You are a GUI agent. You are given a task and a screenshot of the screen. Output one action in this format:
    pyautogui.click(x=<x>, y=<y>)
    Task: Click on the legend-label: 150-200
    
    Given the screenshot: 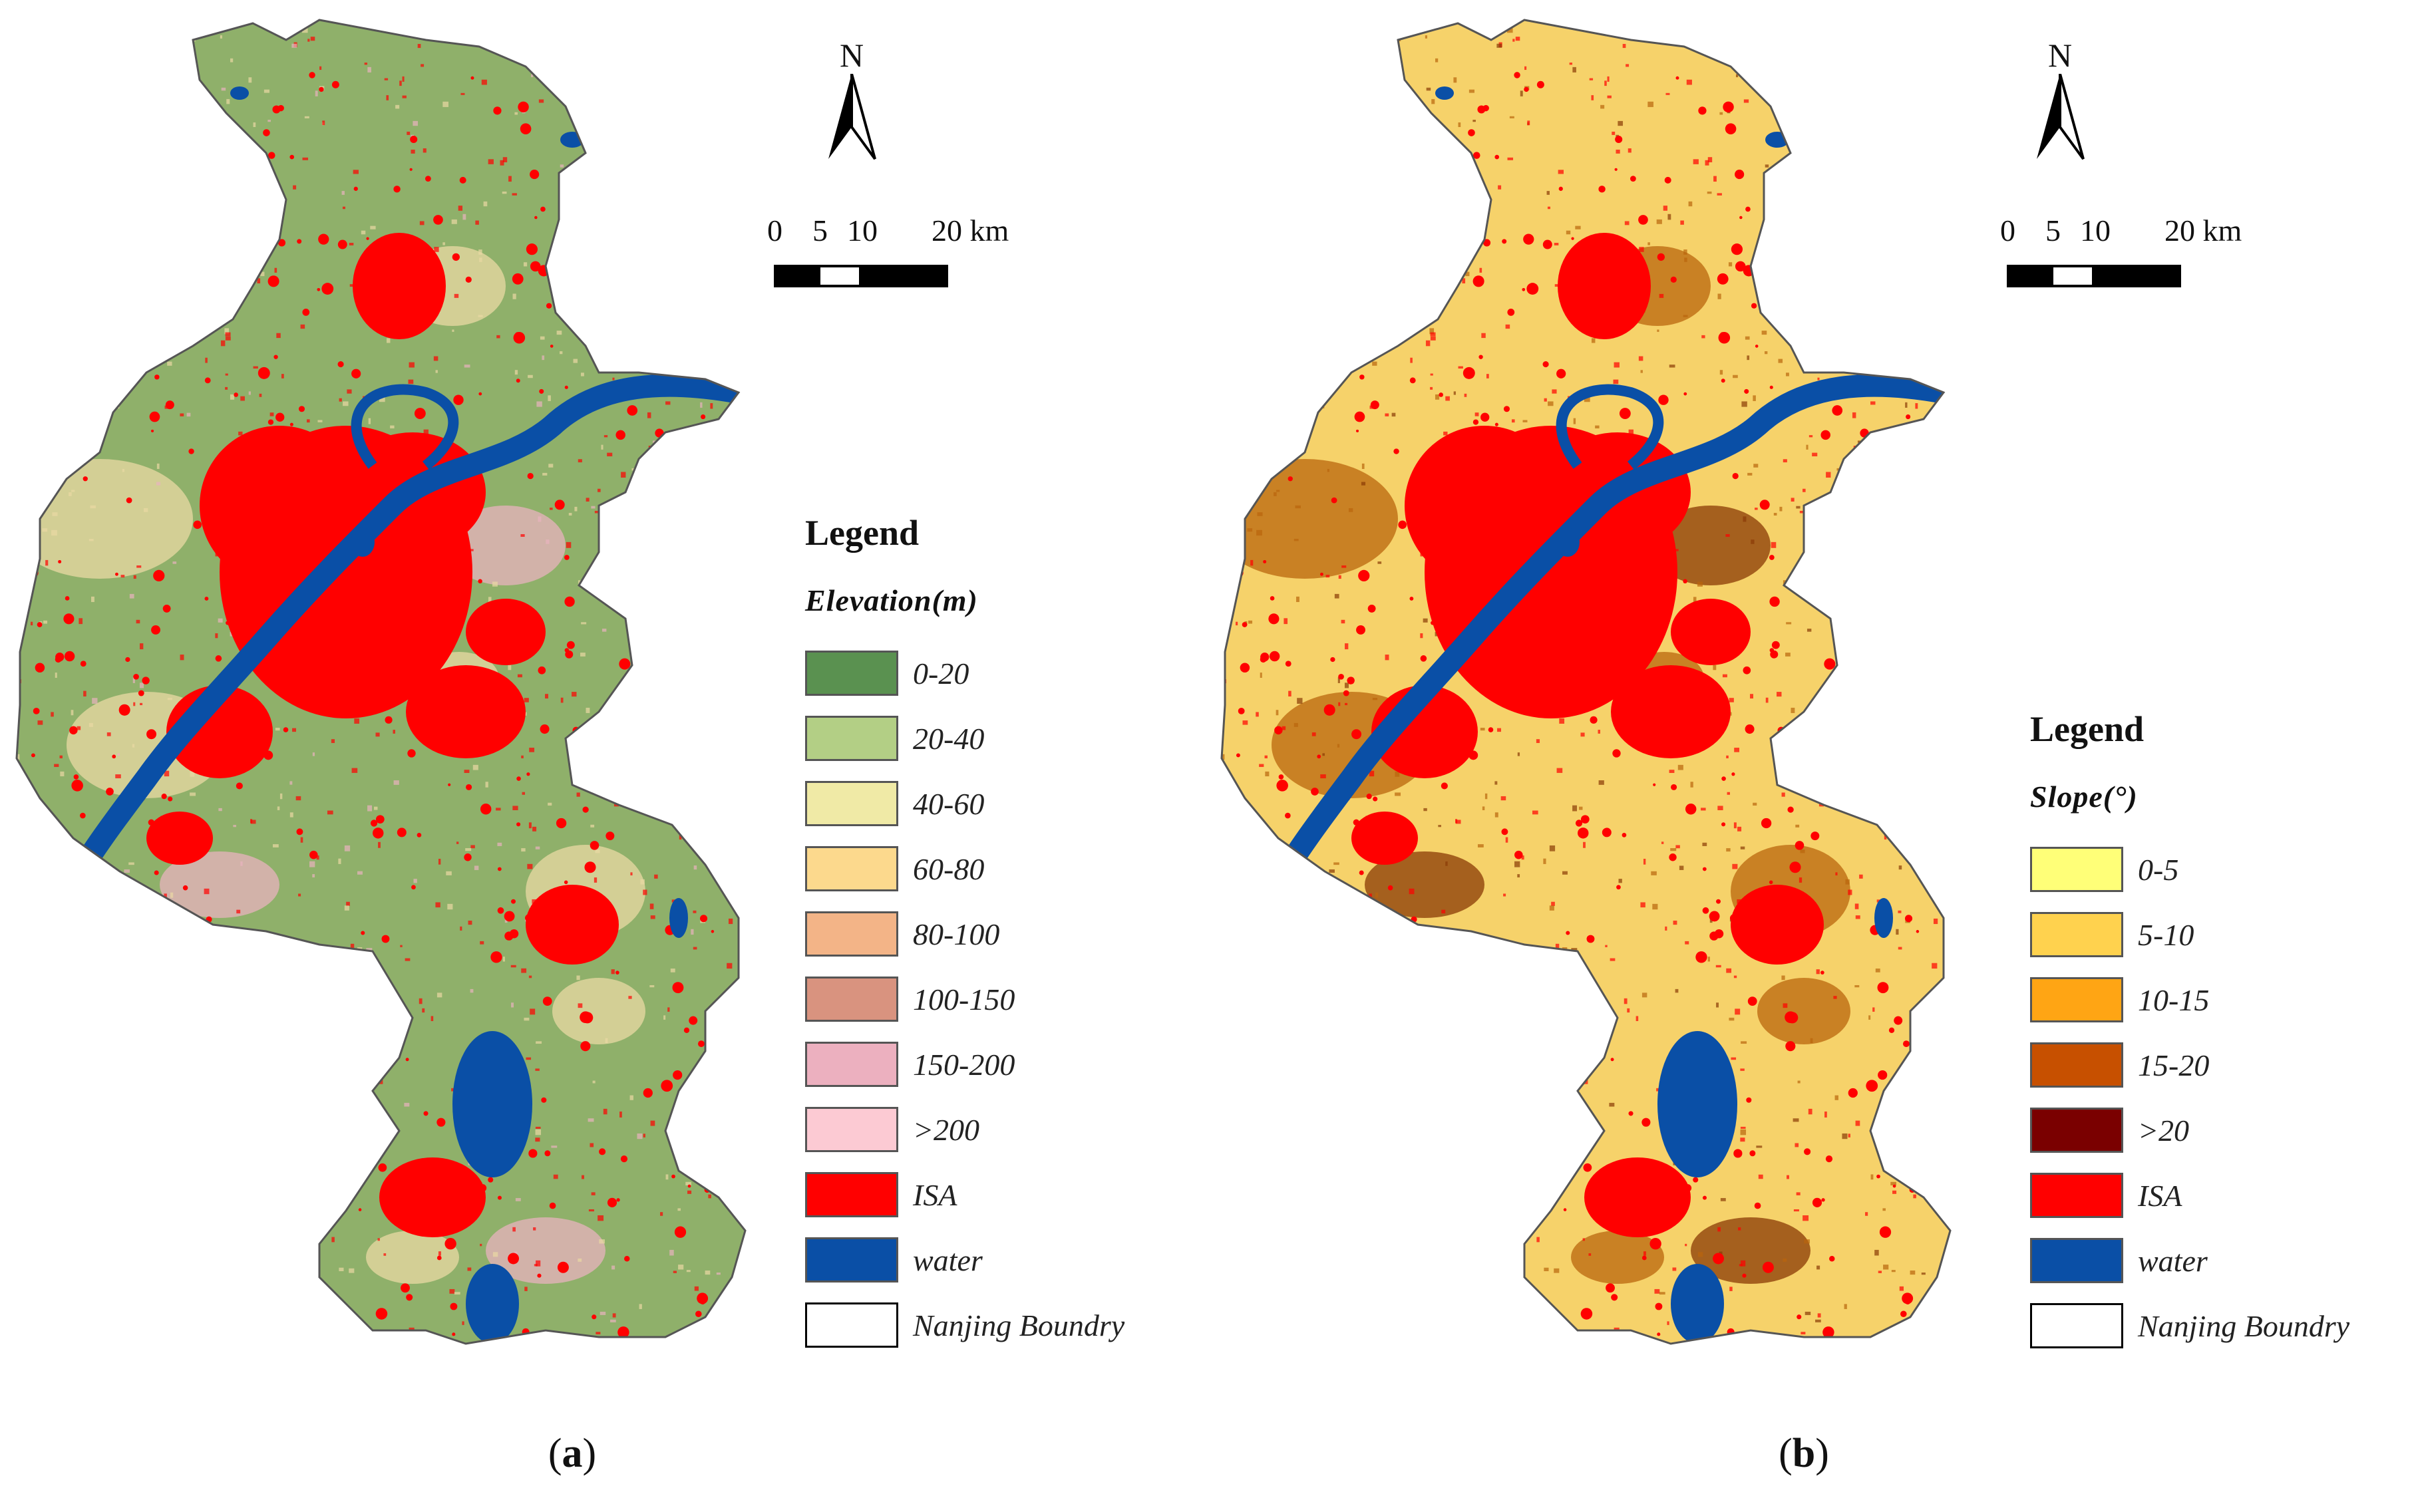 What is the action you would take?
    pyautogui.click(x=964, y=1064)
    